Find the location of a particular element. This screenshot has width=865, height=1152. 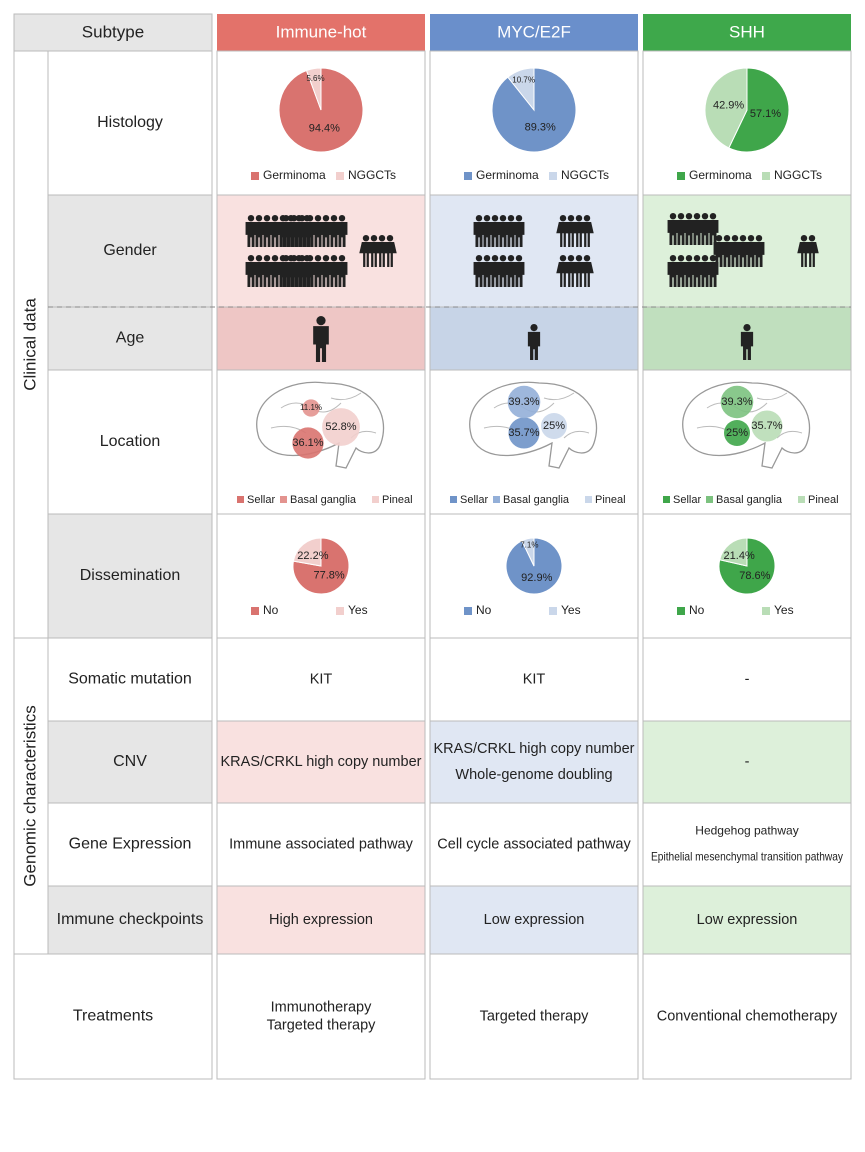

pie-label: 89.3% is located at coordinates (540, 128).